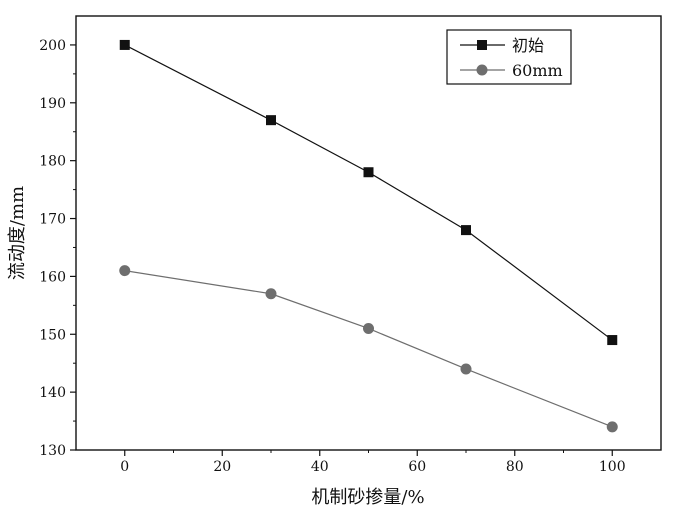  Describe the element at coordinates (528, 45) in the screenshot. I see `legend-label-series-1: 初始` at that location.